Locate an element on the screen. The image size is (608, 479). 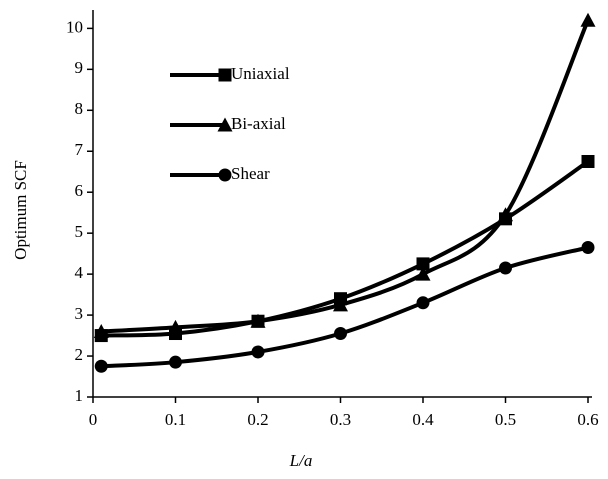
legend-label: Bi-axial is located at coordinates (258, 123).